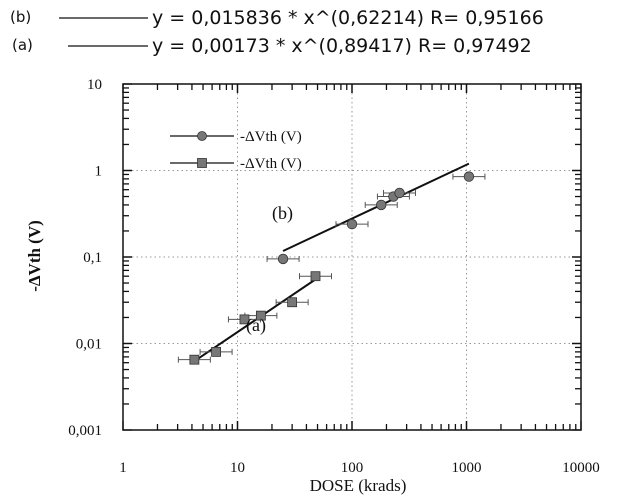  I want to click on y-tick-label: 1, so click(99, 172).